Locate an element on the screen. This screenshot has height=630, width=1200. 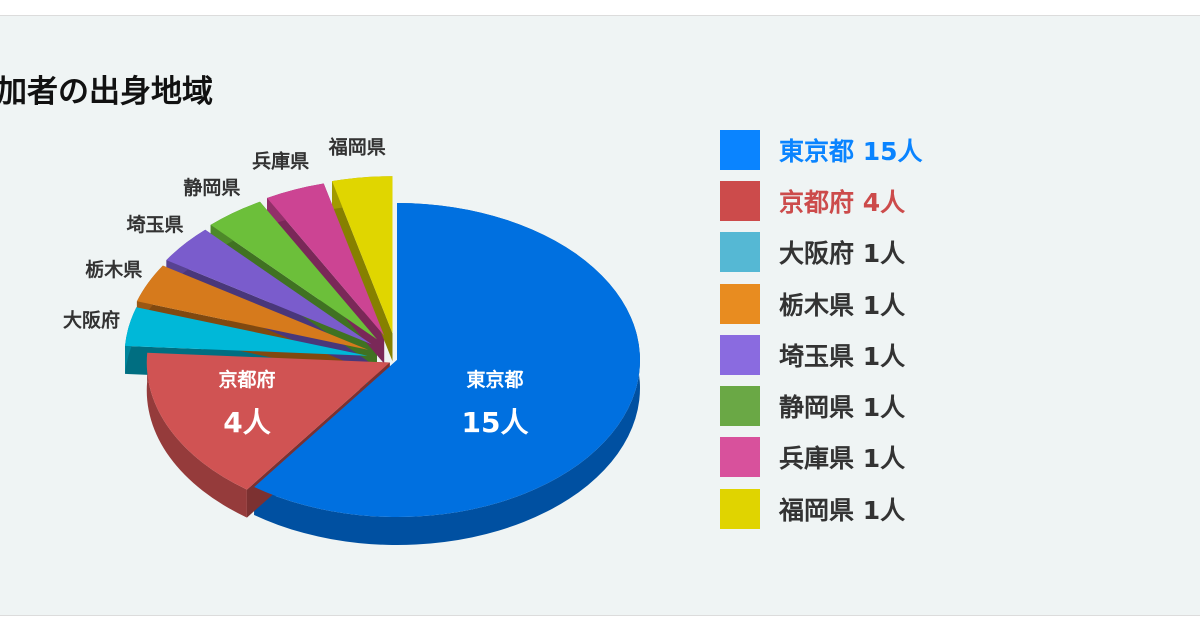
legend-label: 埼玉県 1人 is located at coordinates (842, 356).